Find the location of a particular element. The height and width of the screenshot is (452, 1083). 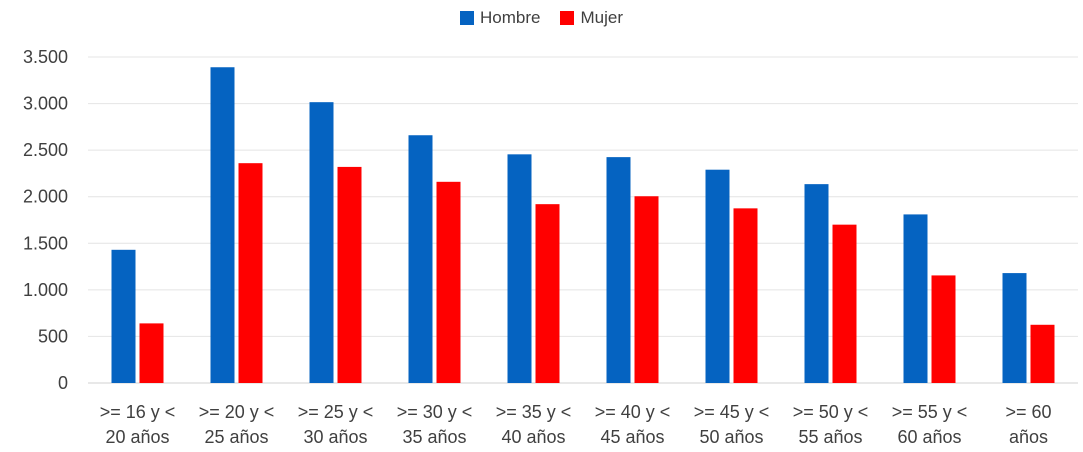

legend-swatch-hombre is located at coordinates (467, 18).